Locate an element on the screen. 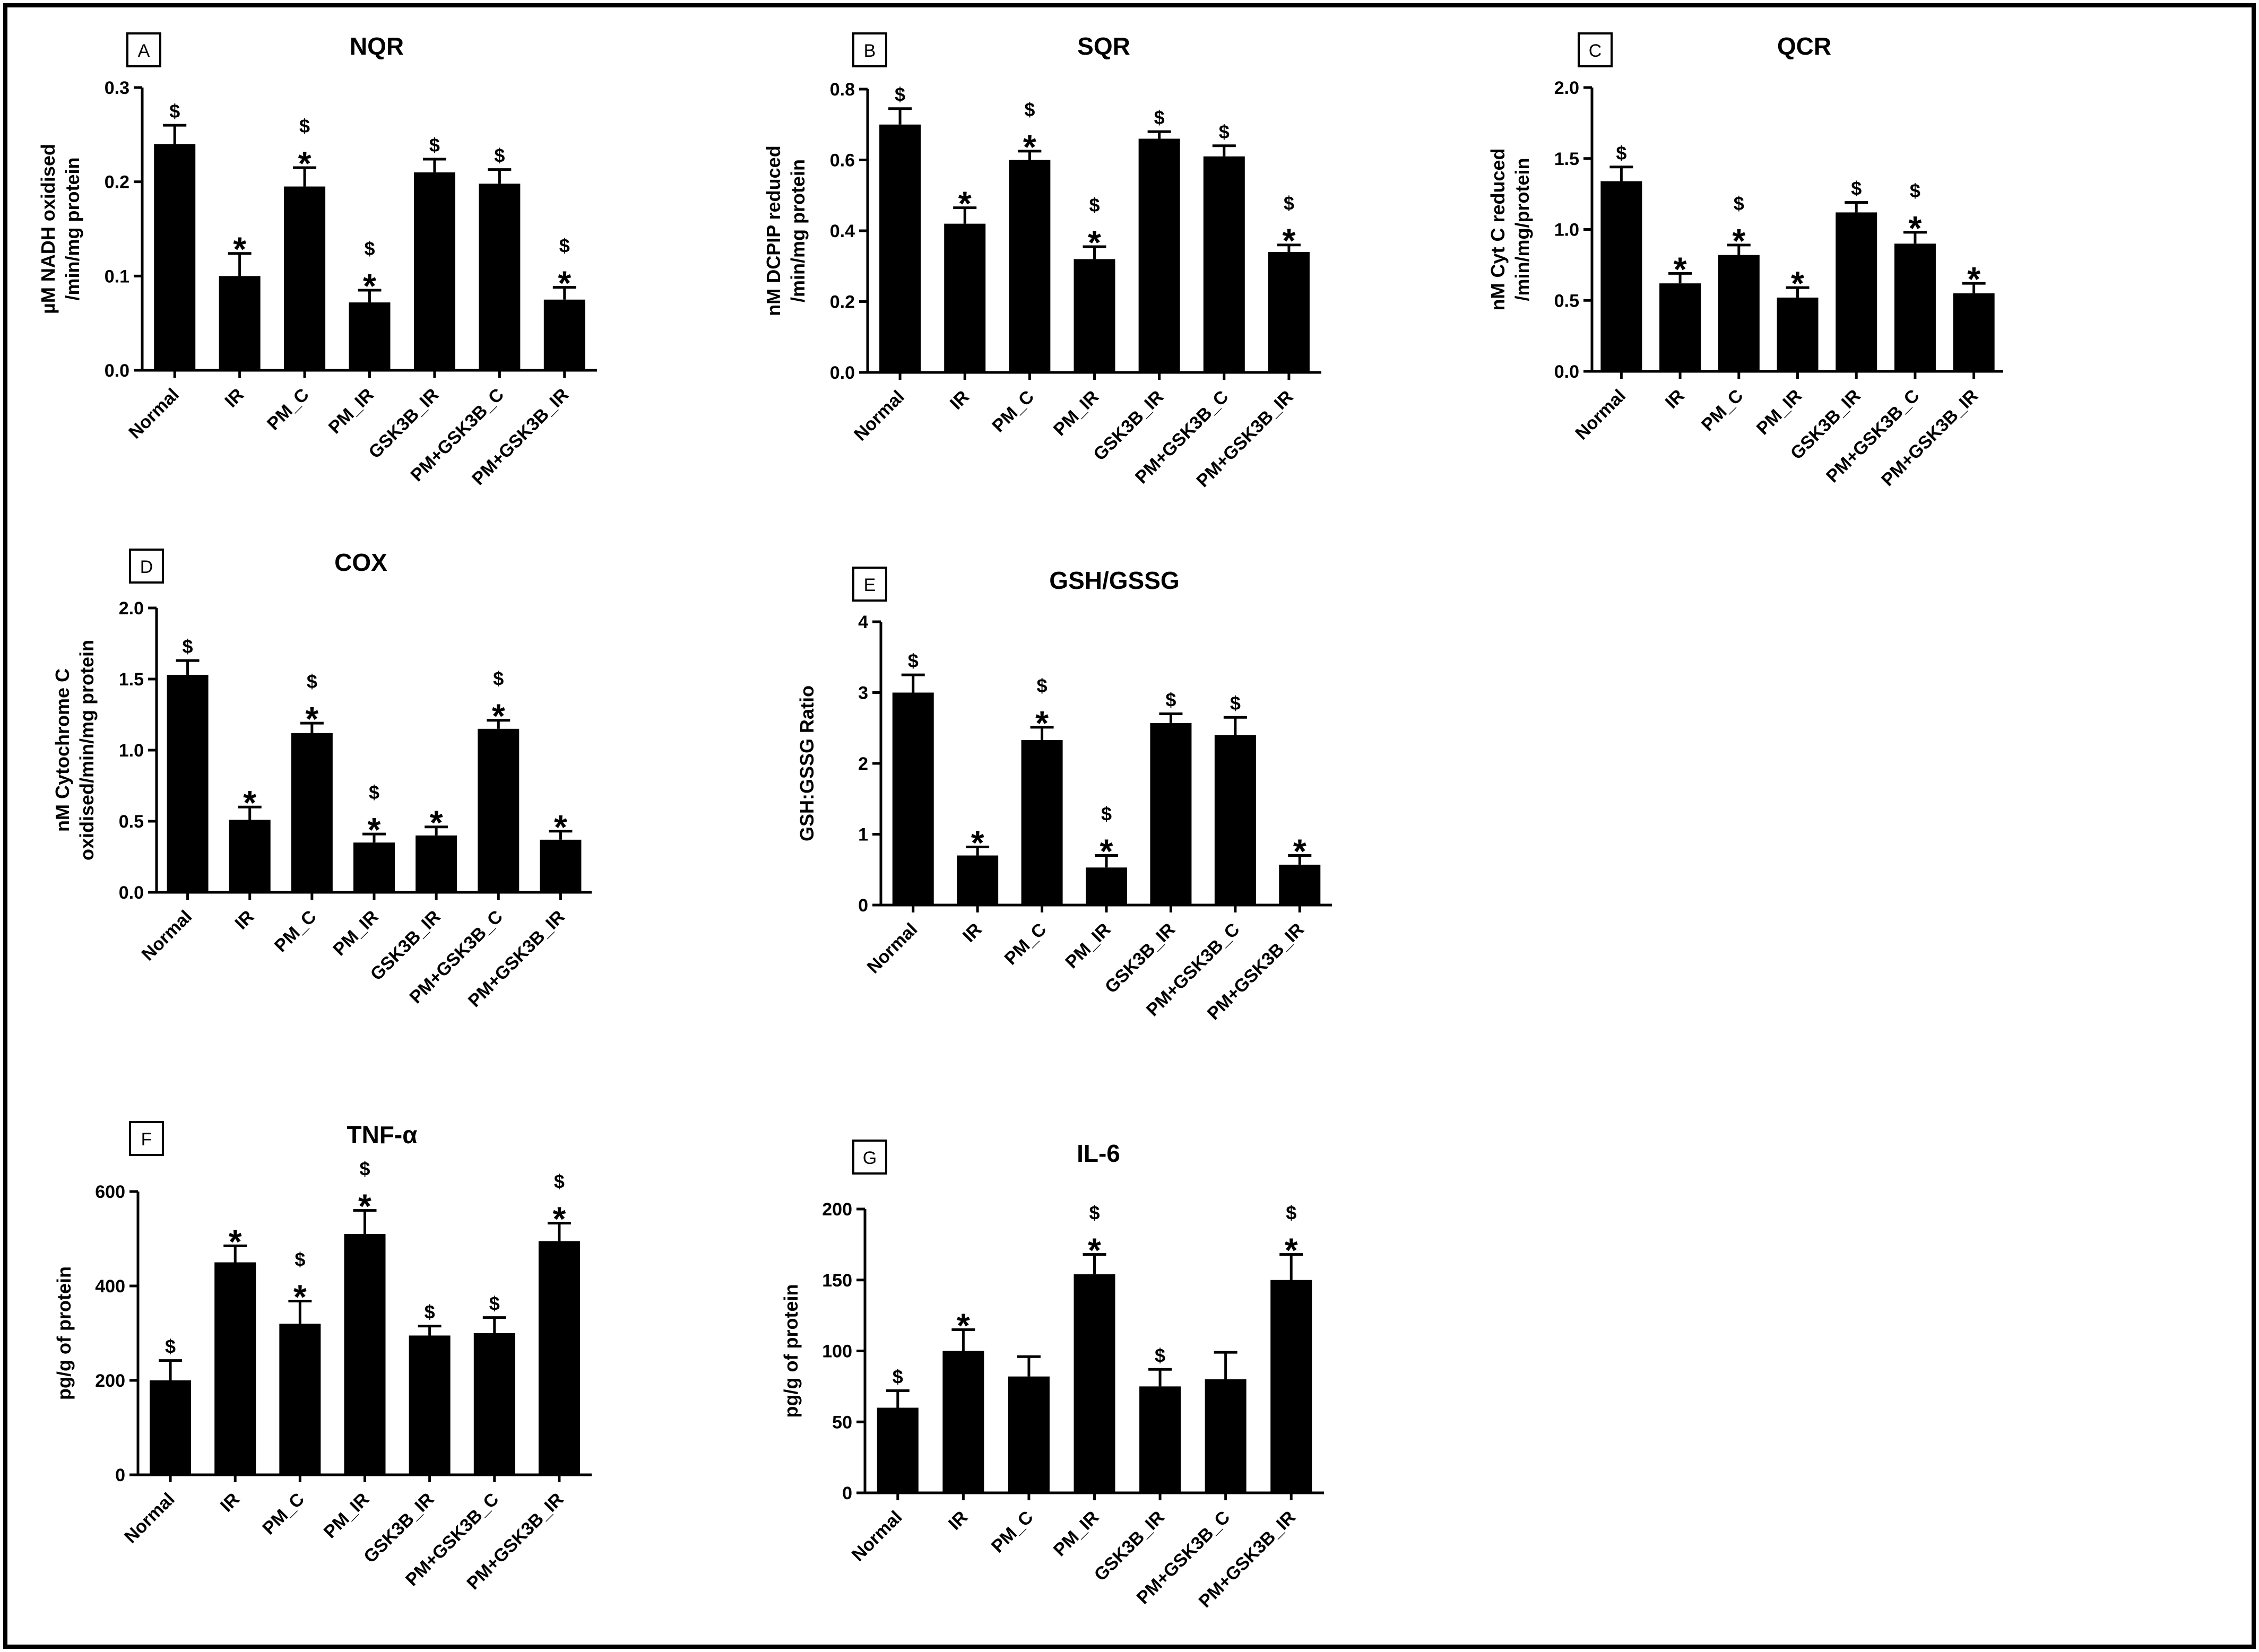  y-axis-label: nM Cytochrome C is located at coordinates (62, 750).